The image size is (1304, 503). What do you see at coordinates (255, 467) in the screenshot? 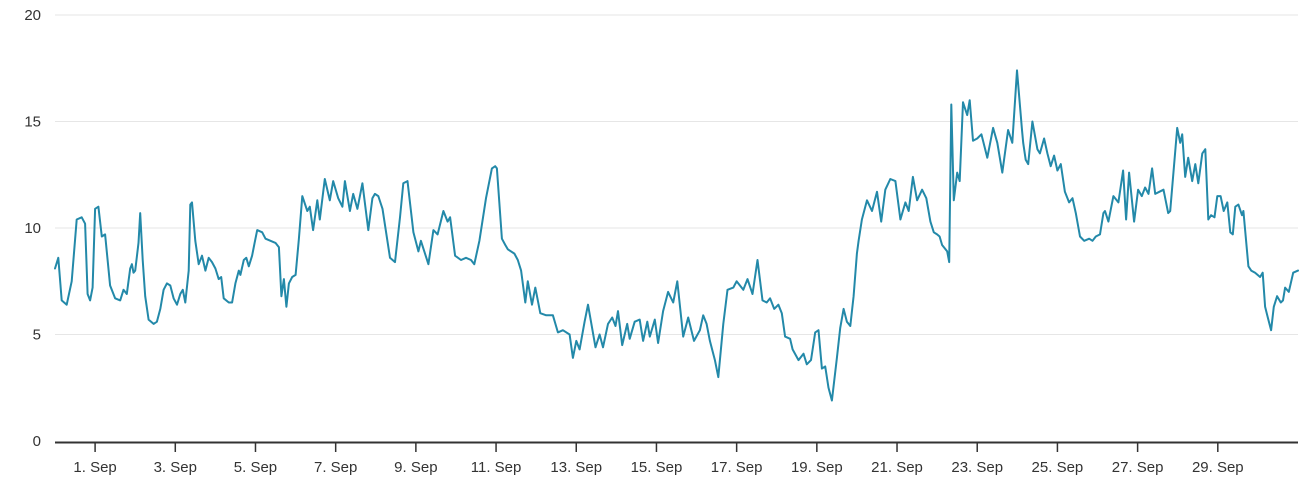
I see `x-axis-label: 5. Sep` at bounding box center [255, 467].